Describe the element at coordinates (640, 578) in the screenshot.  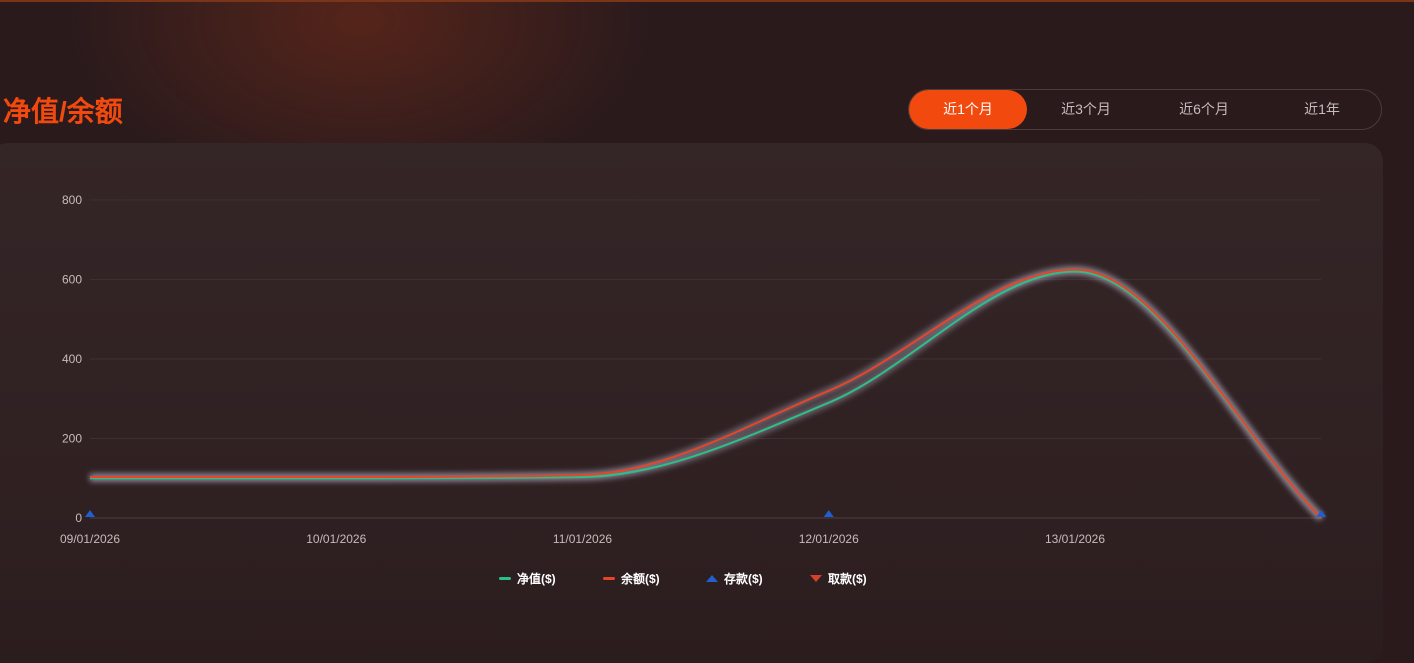
I see `legend-balance-label: 余额($)` at that location.